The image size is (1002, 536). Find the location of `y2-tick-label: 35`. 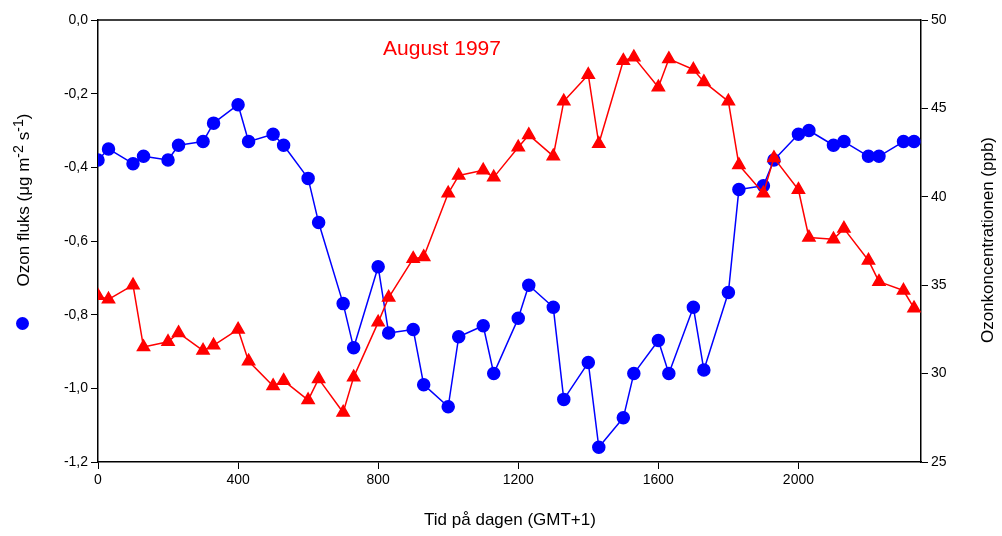

y2-tick-label: 35 is located at coordinates (939, 284).